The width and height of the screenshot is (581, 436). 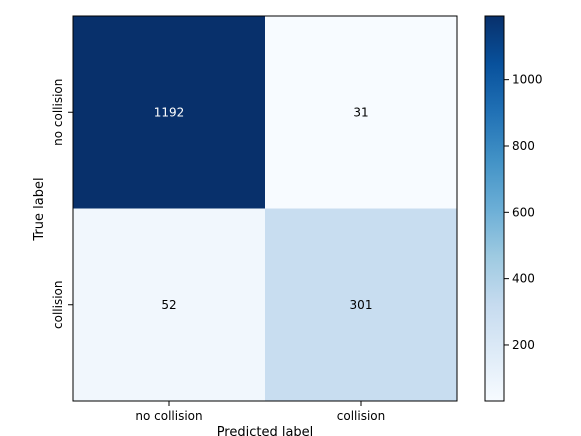 I want to click on y-axis-ticks: no collision collision, so click(x=62, y=204).